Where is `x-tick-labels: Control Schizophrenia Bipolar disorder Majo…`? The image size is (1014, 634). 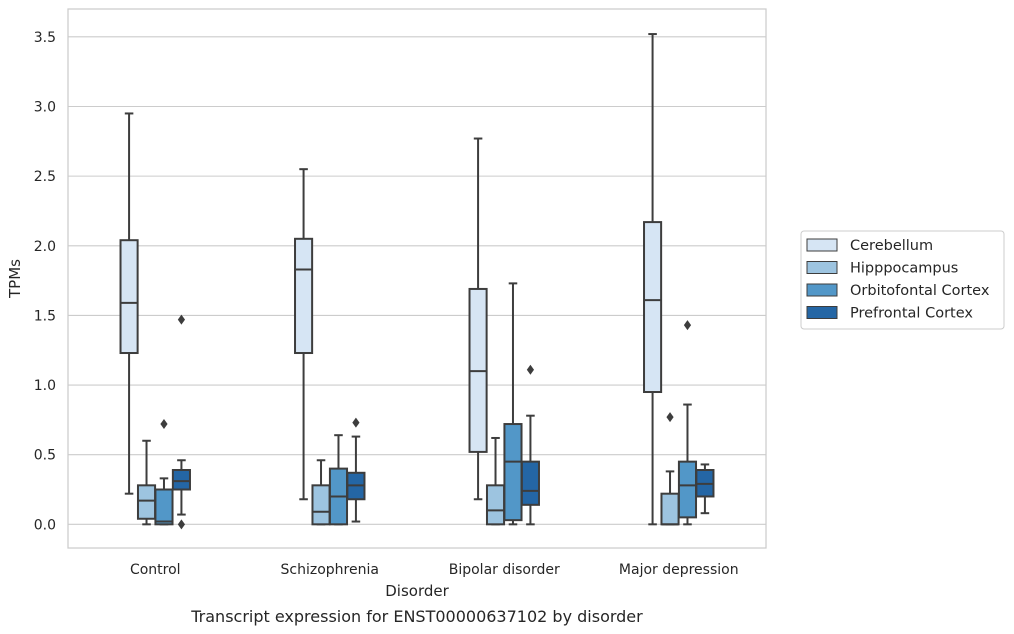
x-tick-labels: Control Schizophrenia Bipolar disorder Majo… is located at coordinates (434, 570).